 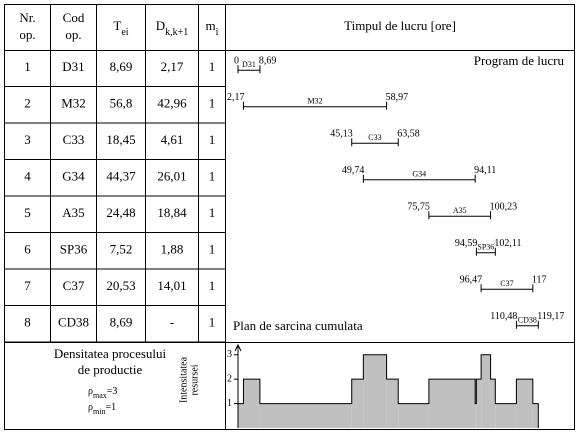 I want to click on start-label: 94,59, so click(x=466, y=243).